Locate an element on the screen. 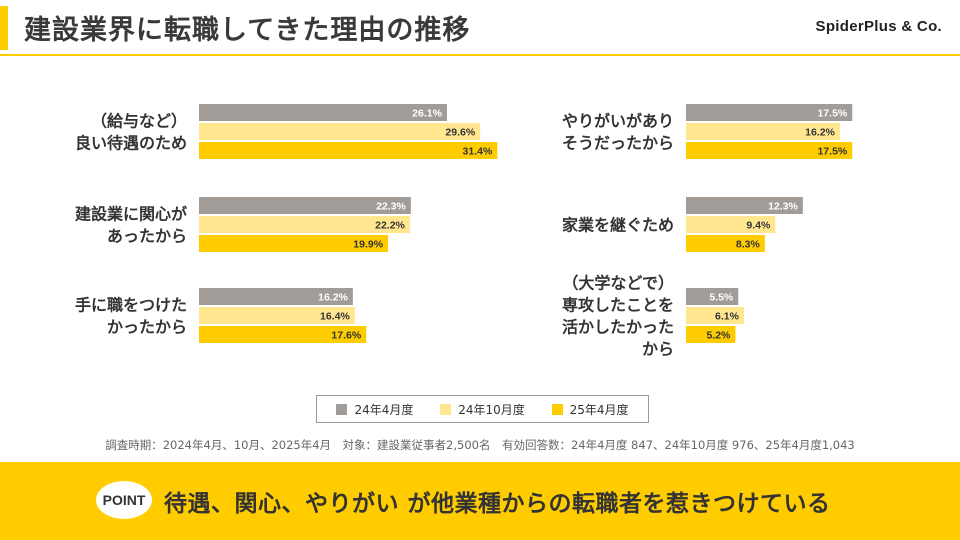 Image resolution: width=960 pixels, height=540 pixels. legend-item: 25年4月度 is located at coordinates (590, 409).